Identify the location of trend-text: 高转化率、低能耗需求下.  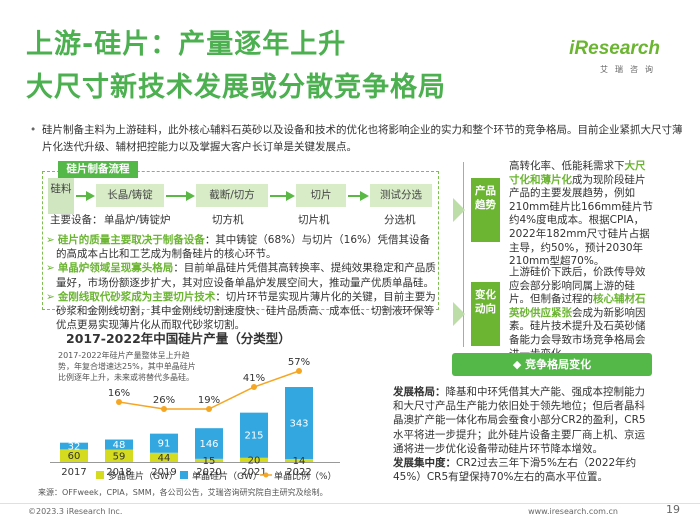
(567, 166).